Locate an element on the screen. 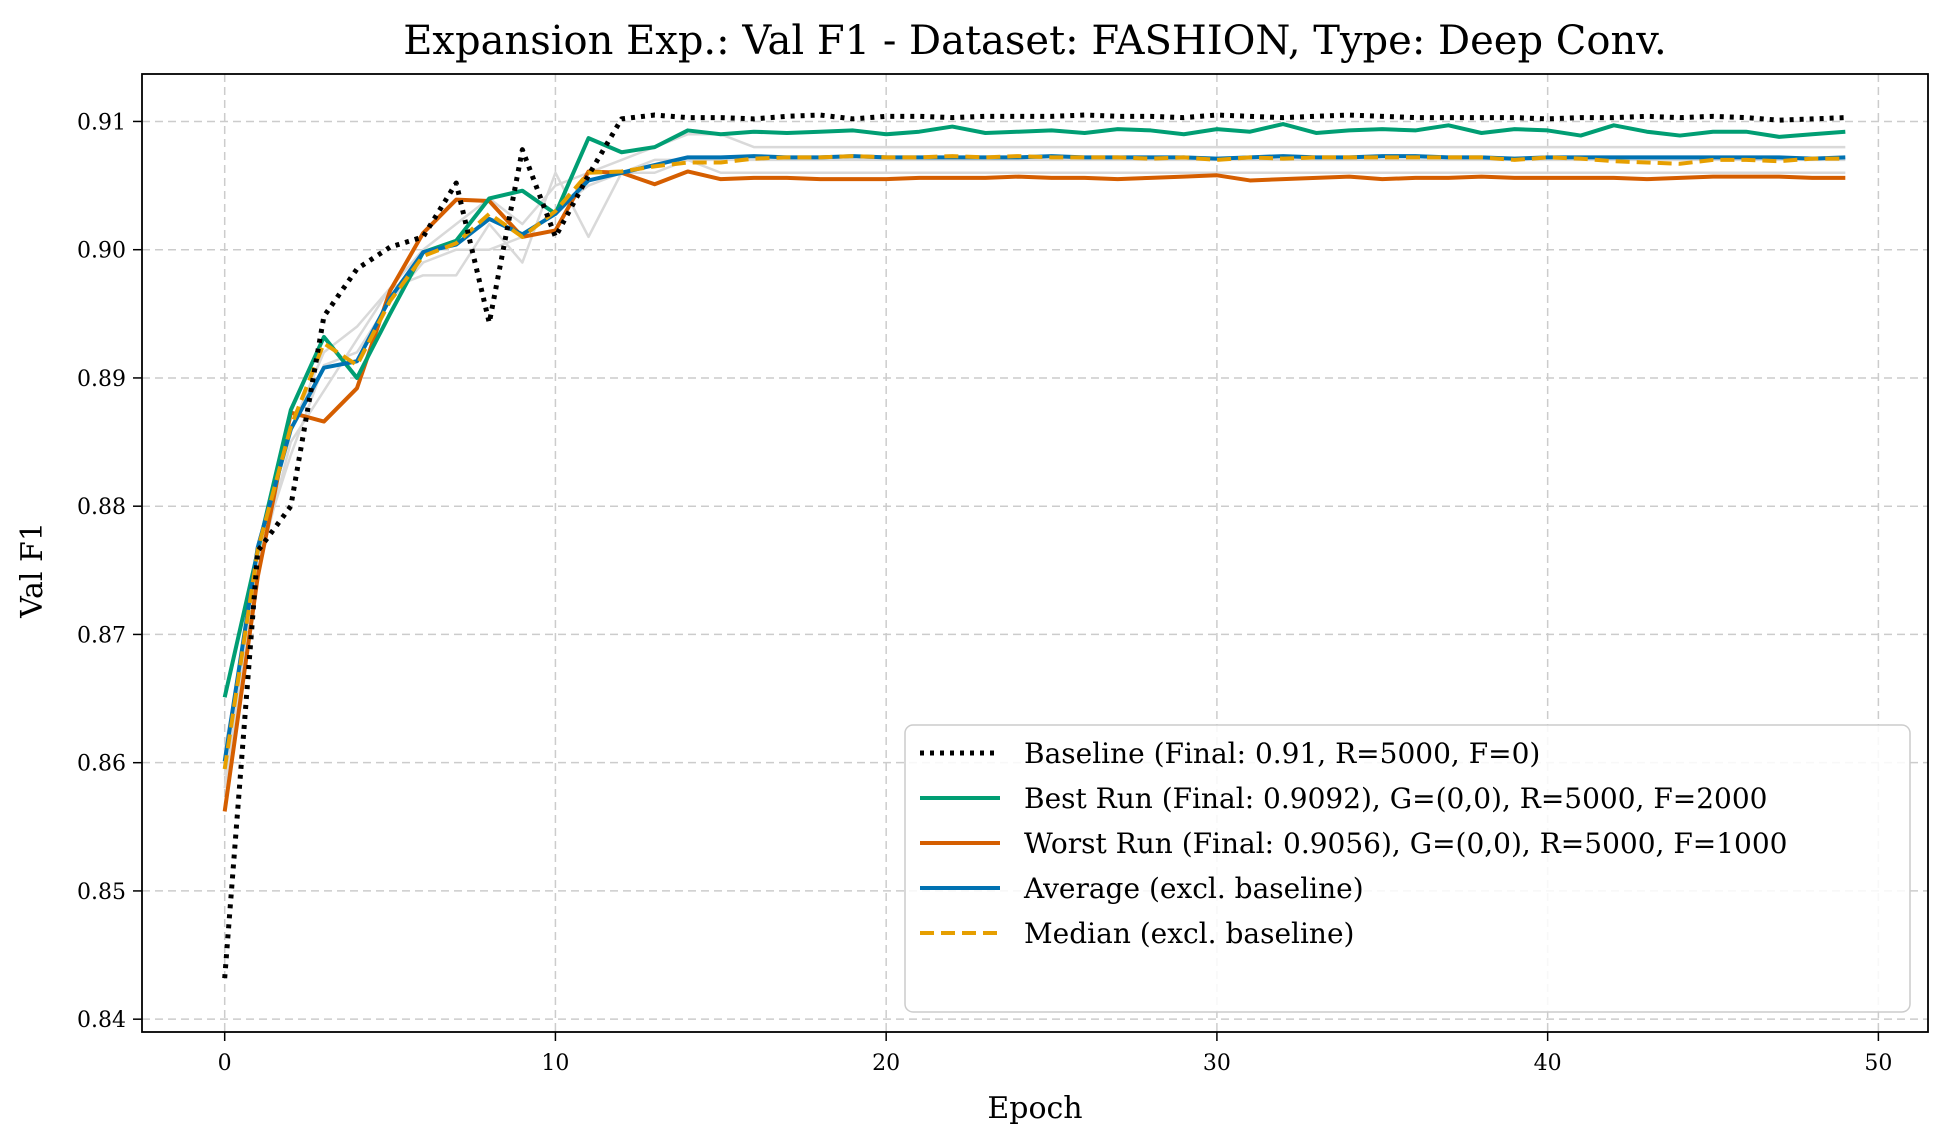 The image size is (1943, 1144). y-tick-label: 0.86 is located at coordinates (101, 764).